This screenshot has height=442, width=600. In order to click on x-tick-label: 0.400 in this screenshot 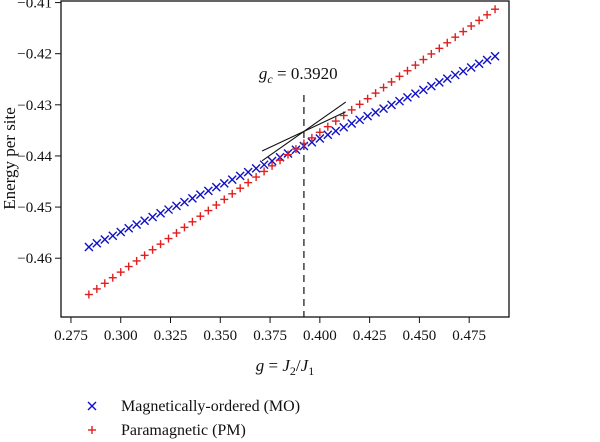, I will do `click(320, 336)`.